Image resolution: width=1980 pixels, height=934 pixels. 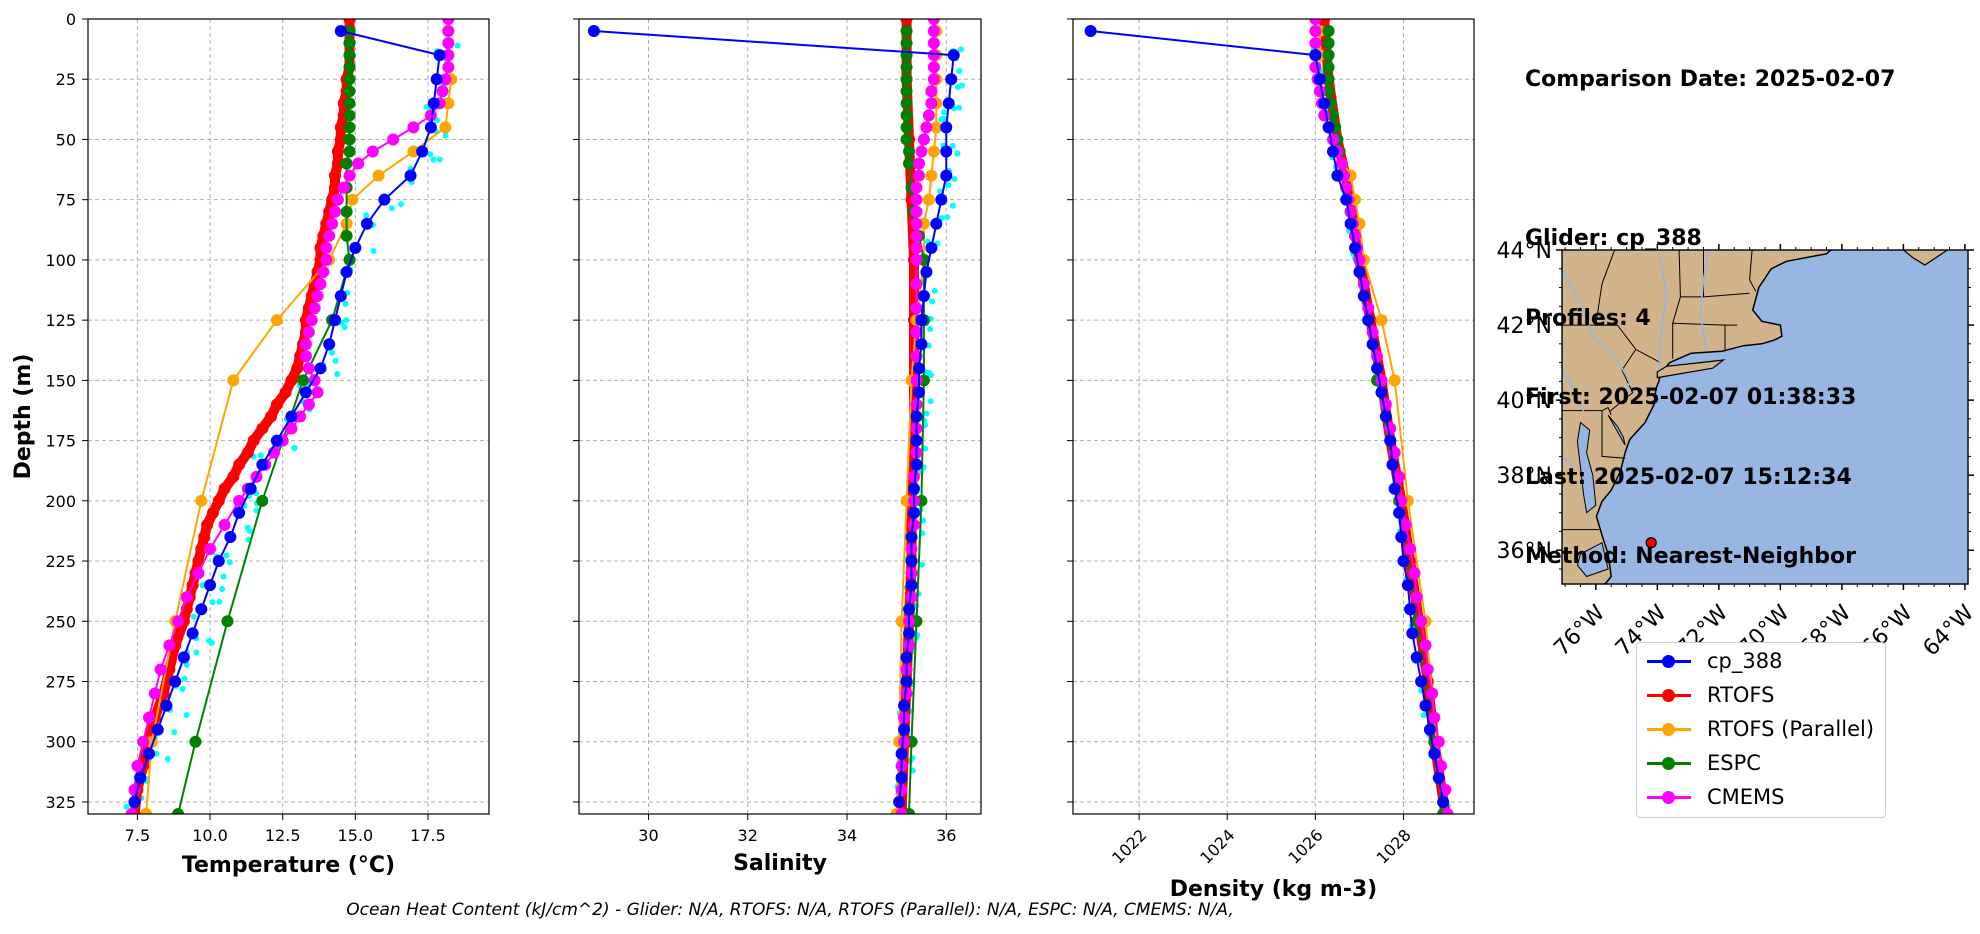 What do you see at coordinates (60, 561) in the screenshot?
I see `y-tick-label: 225` at bounding box center [60, 561].